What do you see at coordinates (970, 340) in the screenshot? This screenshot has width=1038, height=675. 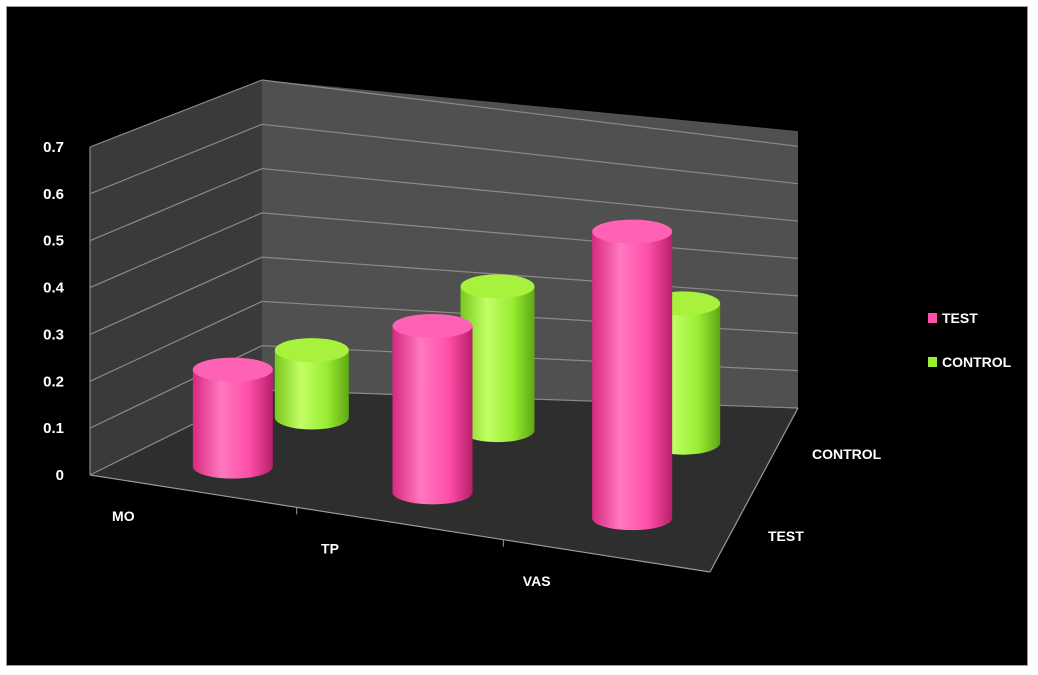 I see `legend: TEST CONTROL` at bounding box center [970, 340].